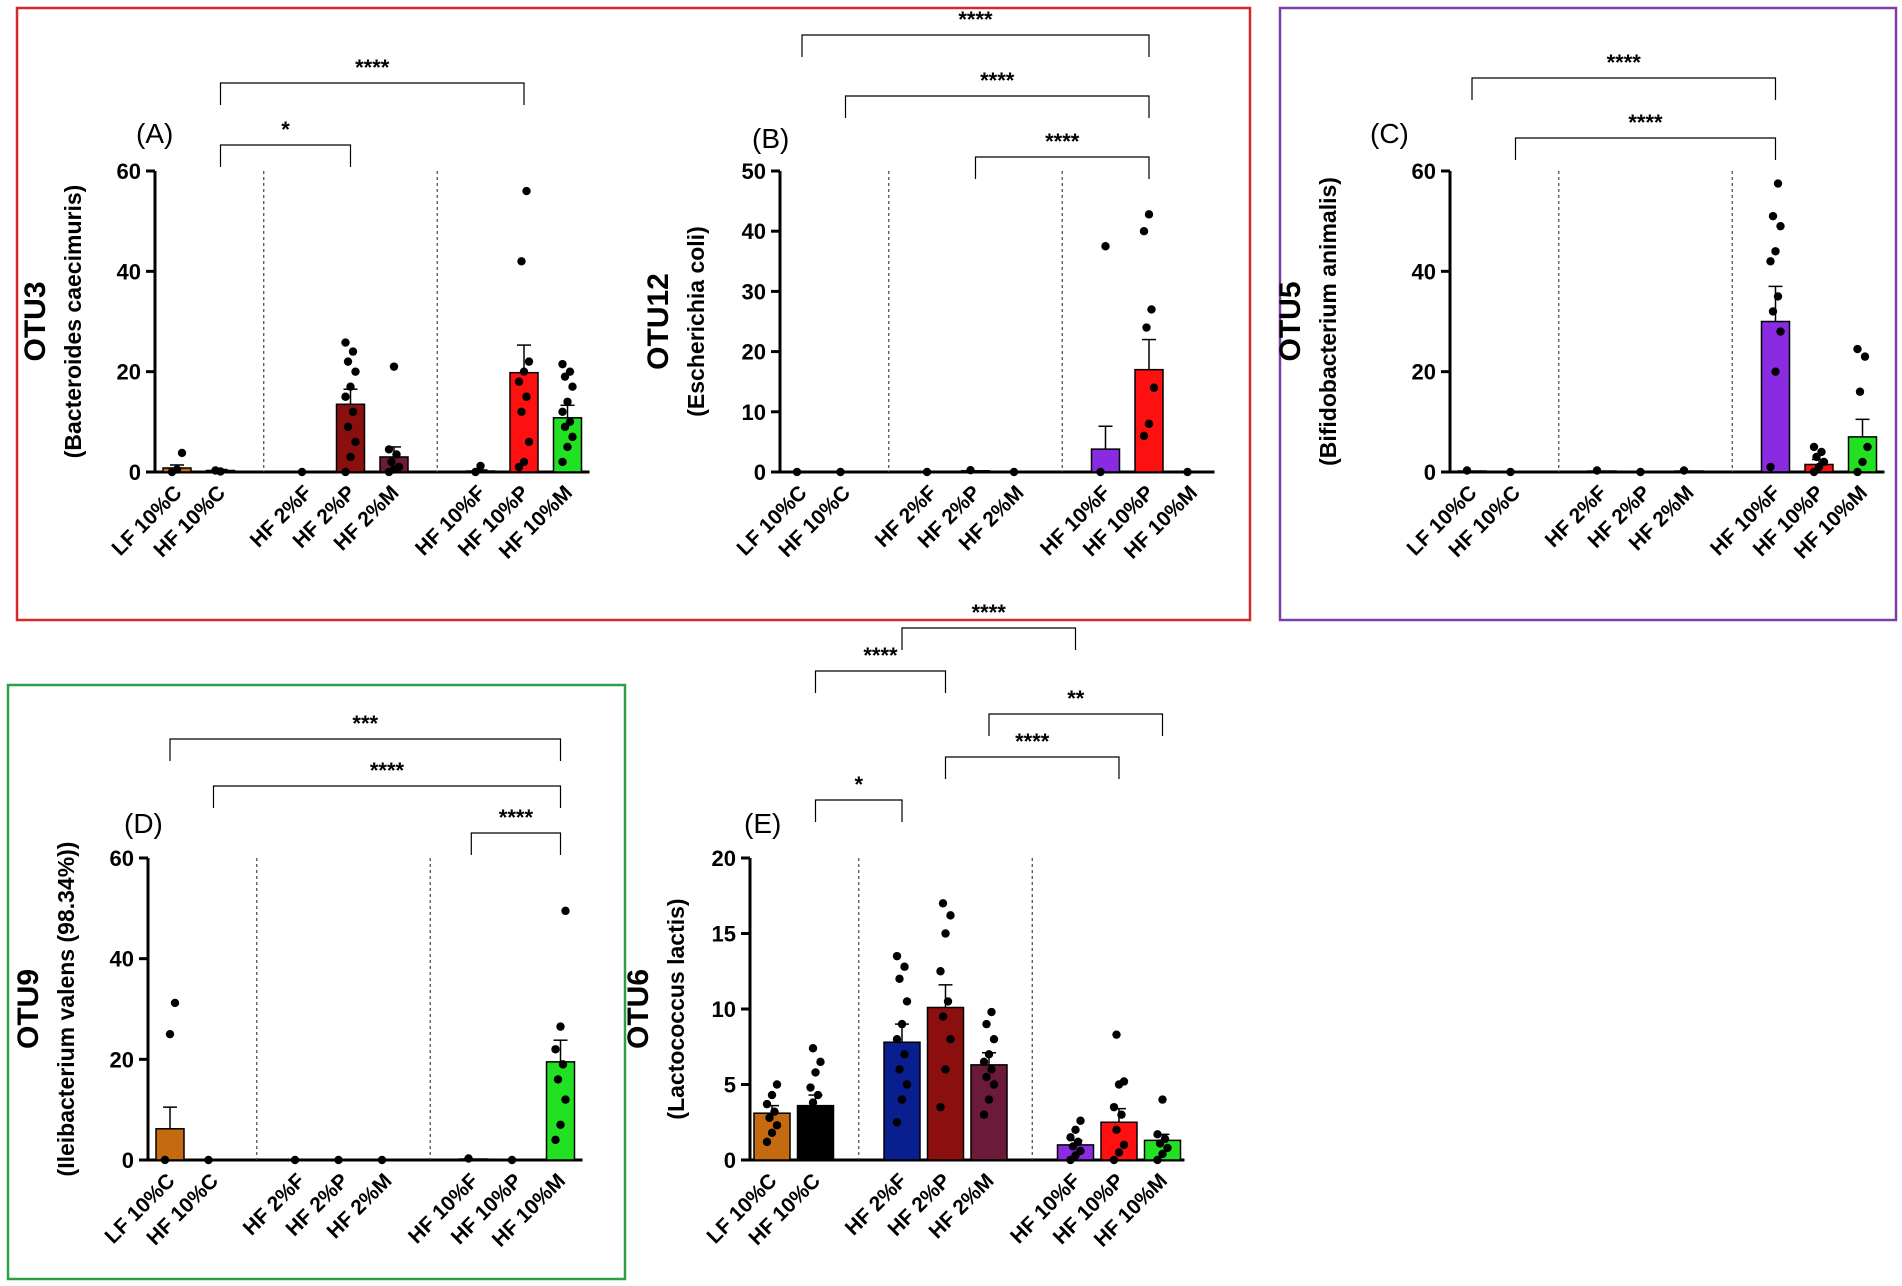 The image size is (1902, 1286). Describe the element at coordinates (762, 823) in the screenshot. I see `panel-label: (E)` at that location.